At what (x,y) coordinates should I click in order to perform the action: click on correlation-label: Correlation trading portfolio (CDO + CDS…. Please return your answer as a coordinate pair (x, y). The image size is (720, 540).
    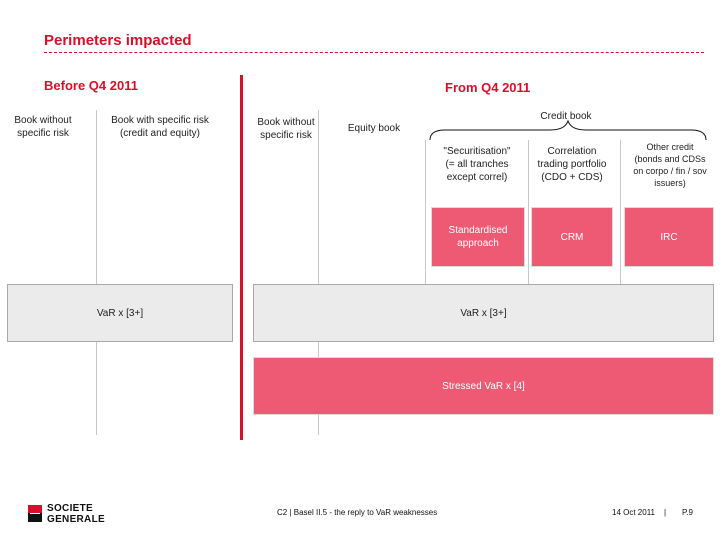
    Looking at the image, I should click on (572, 164).